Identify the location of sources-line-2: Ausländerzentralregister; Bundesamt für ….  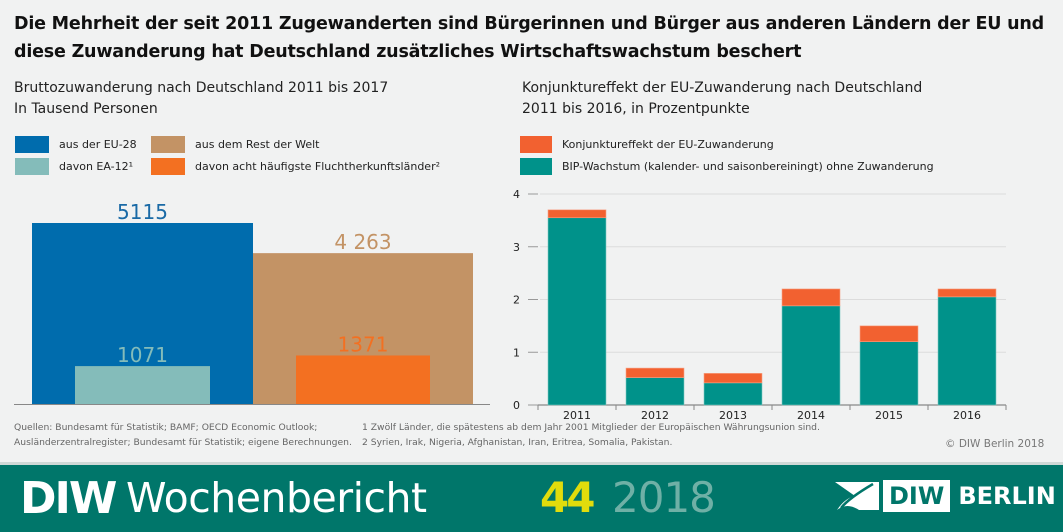
(183, 442).